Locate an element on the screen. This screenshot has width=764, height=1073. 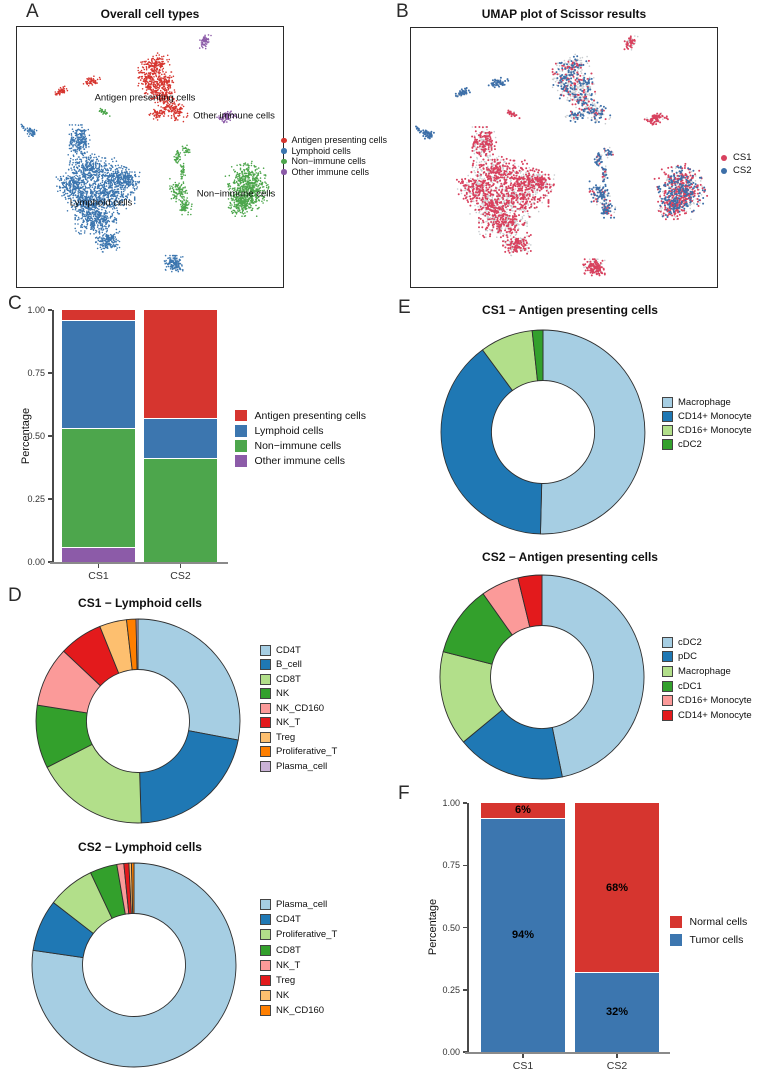
legend-label: CD16+ Monocyte is located at coordinates (715, 430).